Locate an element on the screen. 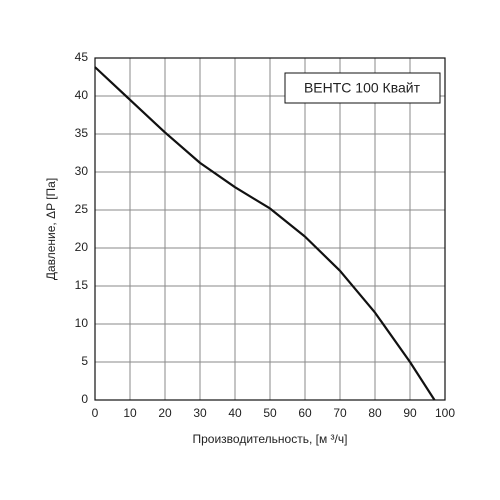  x-tick-label: 60 is located at coordinates (305, 413).